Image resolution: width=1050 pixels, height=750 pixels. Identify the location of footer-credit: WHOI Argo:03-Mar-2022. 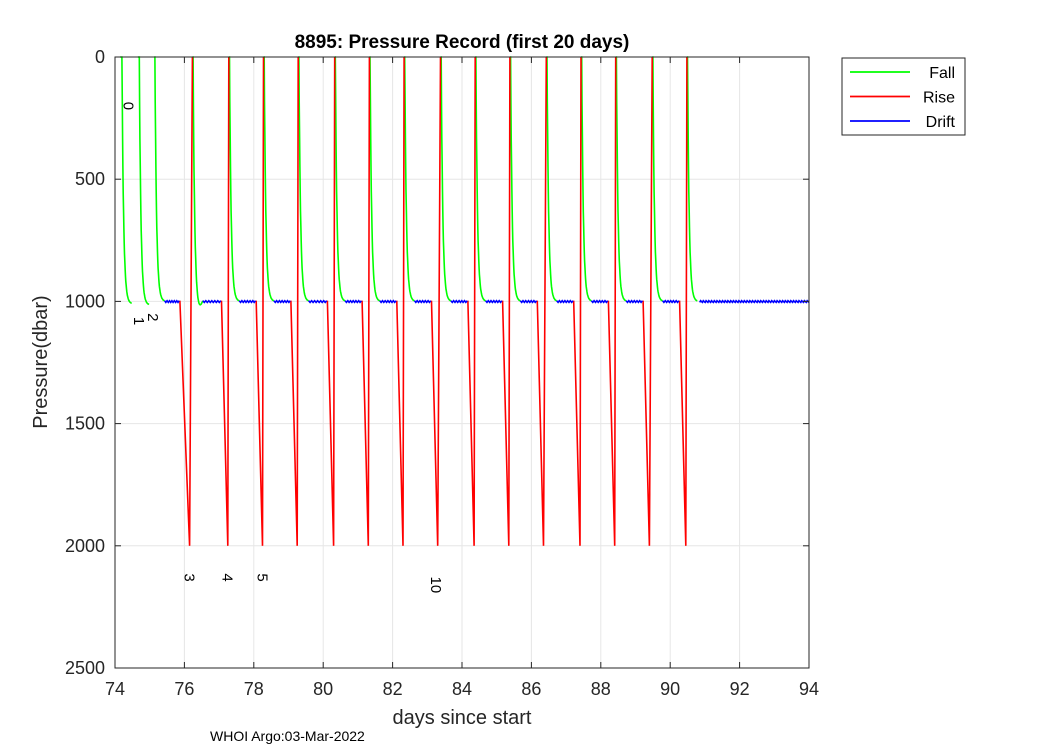
(287, 736).